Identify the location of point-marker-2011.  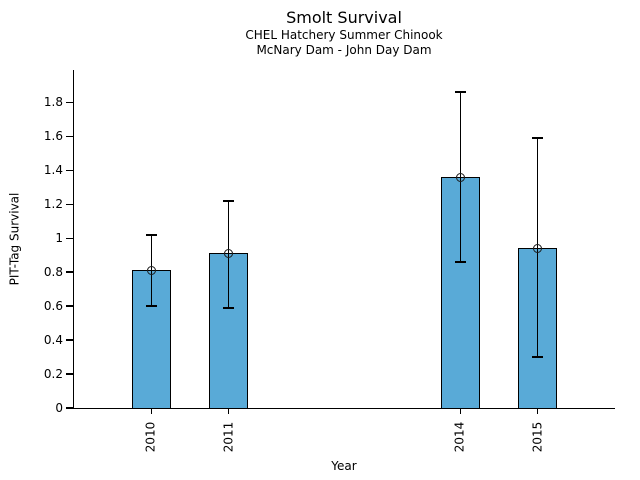
(229, 253).